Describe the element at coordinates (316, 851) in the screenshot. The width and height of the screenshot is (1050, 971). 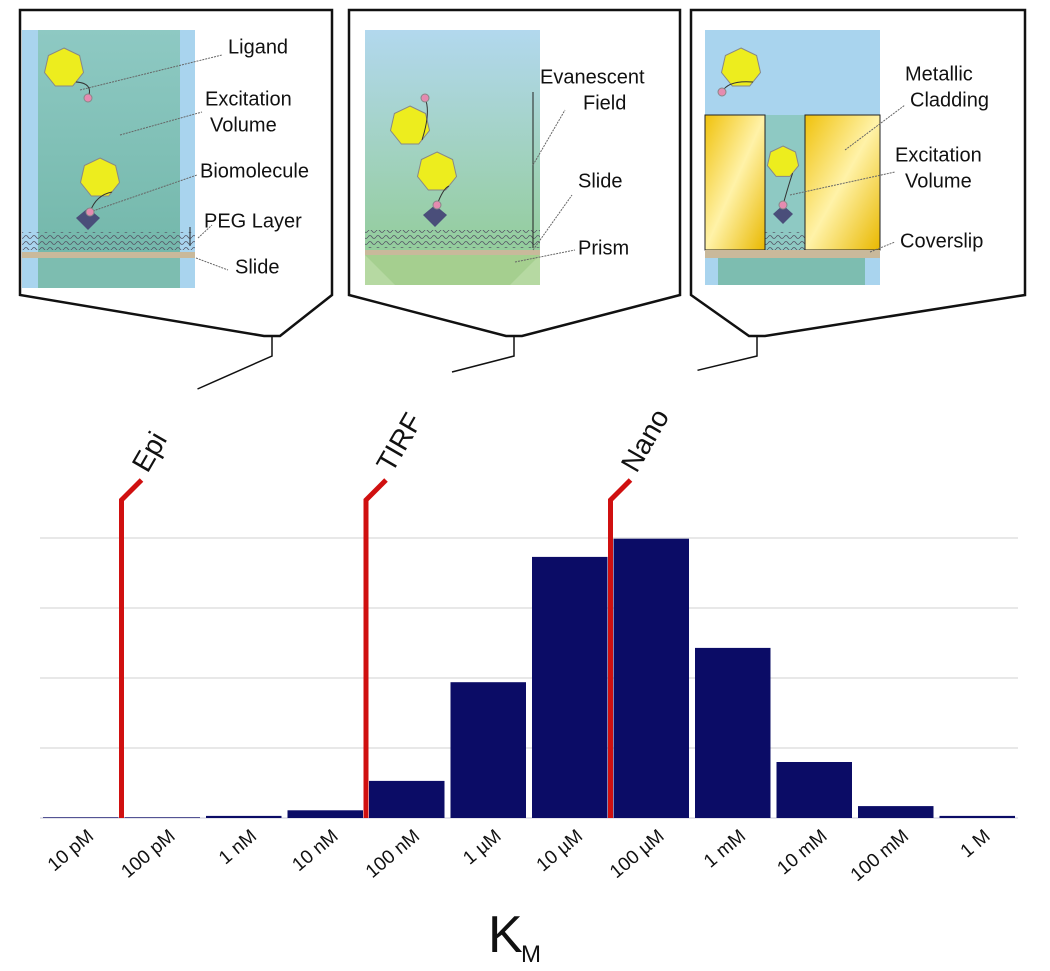
I see `x-tick-label: 10 nM` at that location.